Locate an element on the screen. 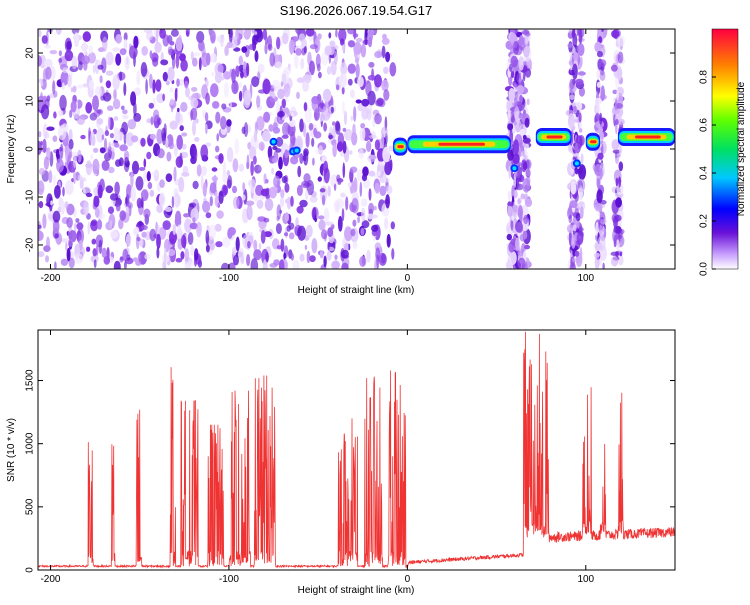 The image size is (750, 605). noise-column is located at coordinates (519, 149).